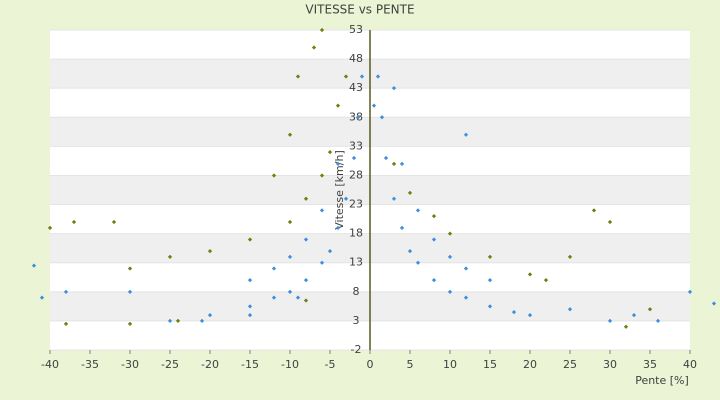 This screenshot has height=400, width=720. I want to click on x-tick-label: -15, so click(250, 364).